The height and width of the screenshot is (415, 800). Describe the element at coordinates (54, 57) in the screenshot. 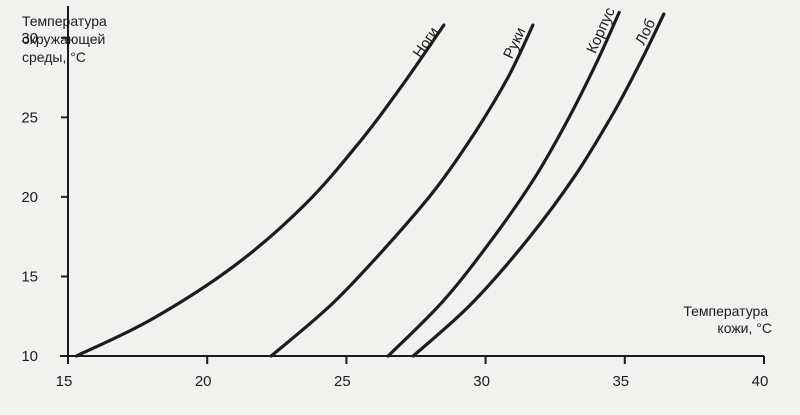

I see `y-axis-title-line-3: среды, °C` at that location.